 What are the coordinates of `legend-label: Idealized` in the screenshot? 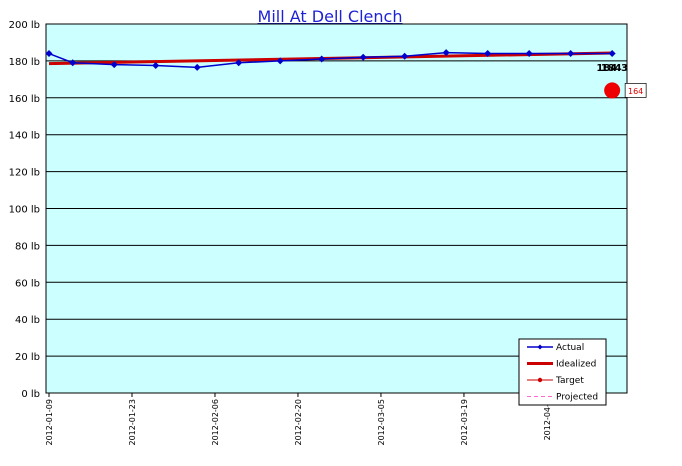 It's located at (576, 365).